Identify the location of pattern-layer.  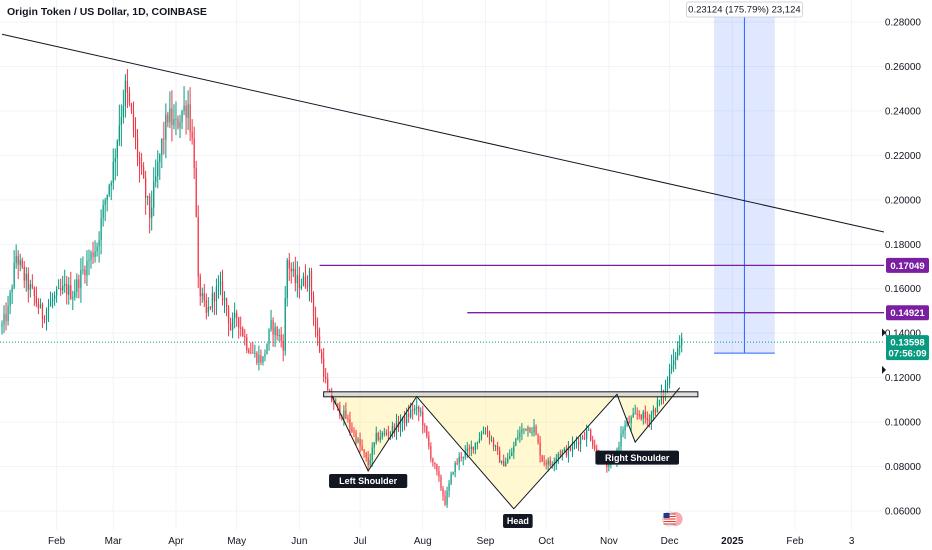
(505, 448).